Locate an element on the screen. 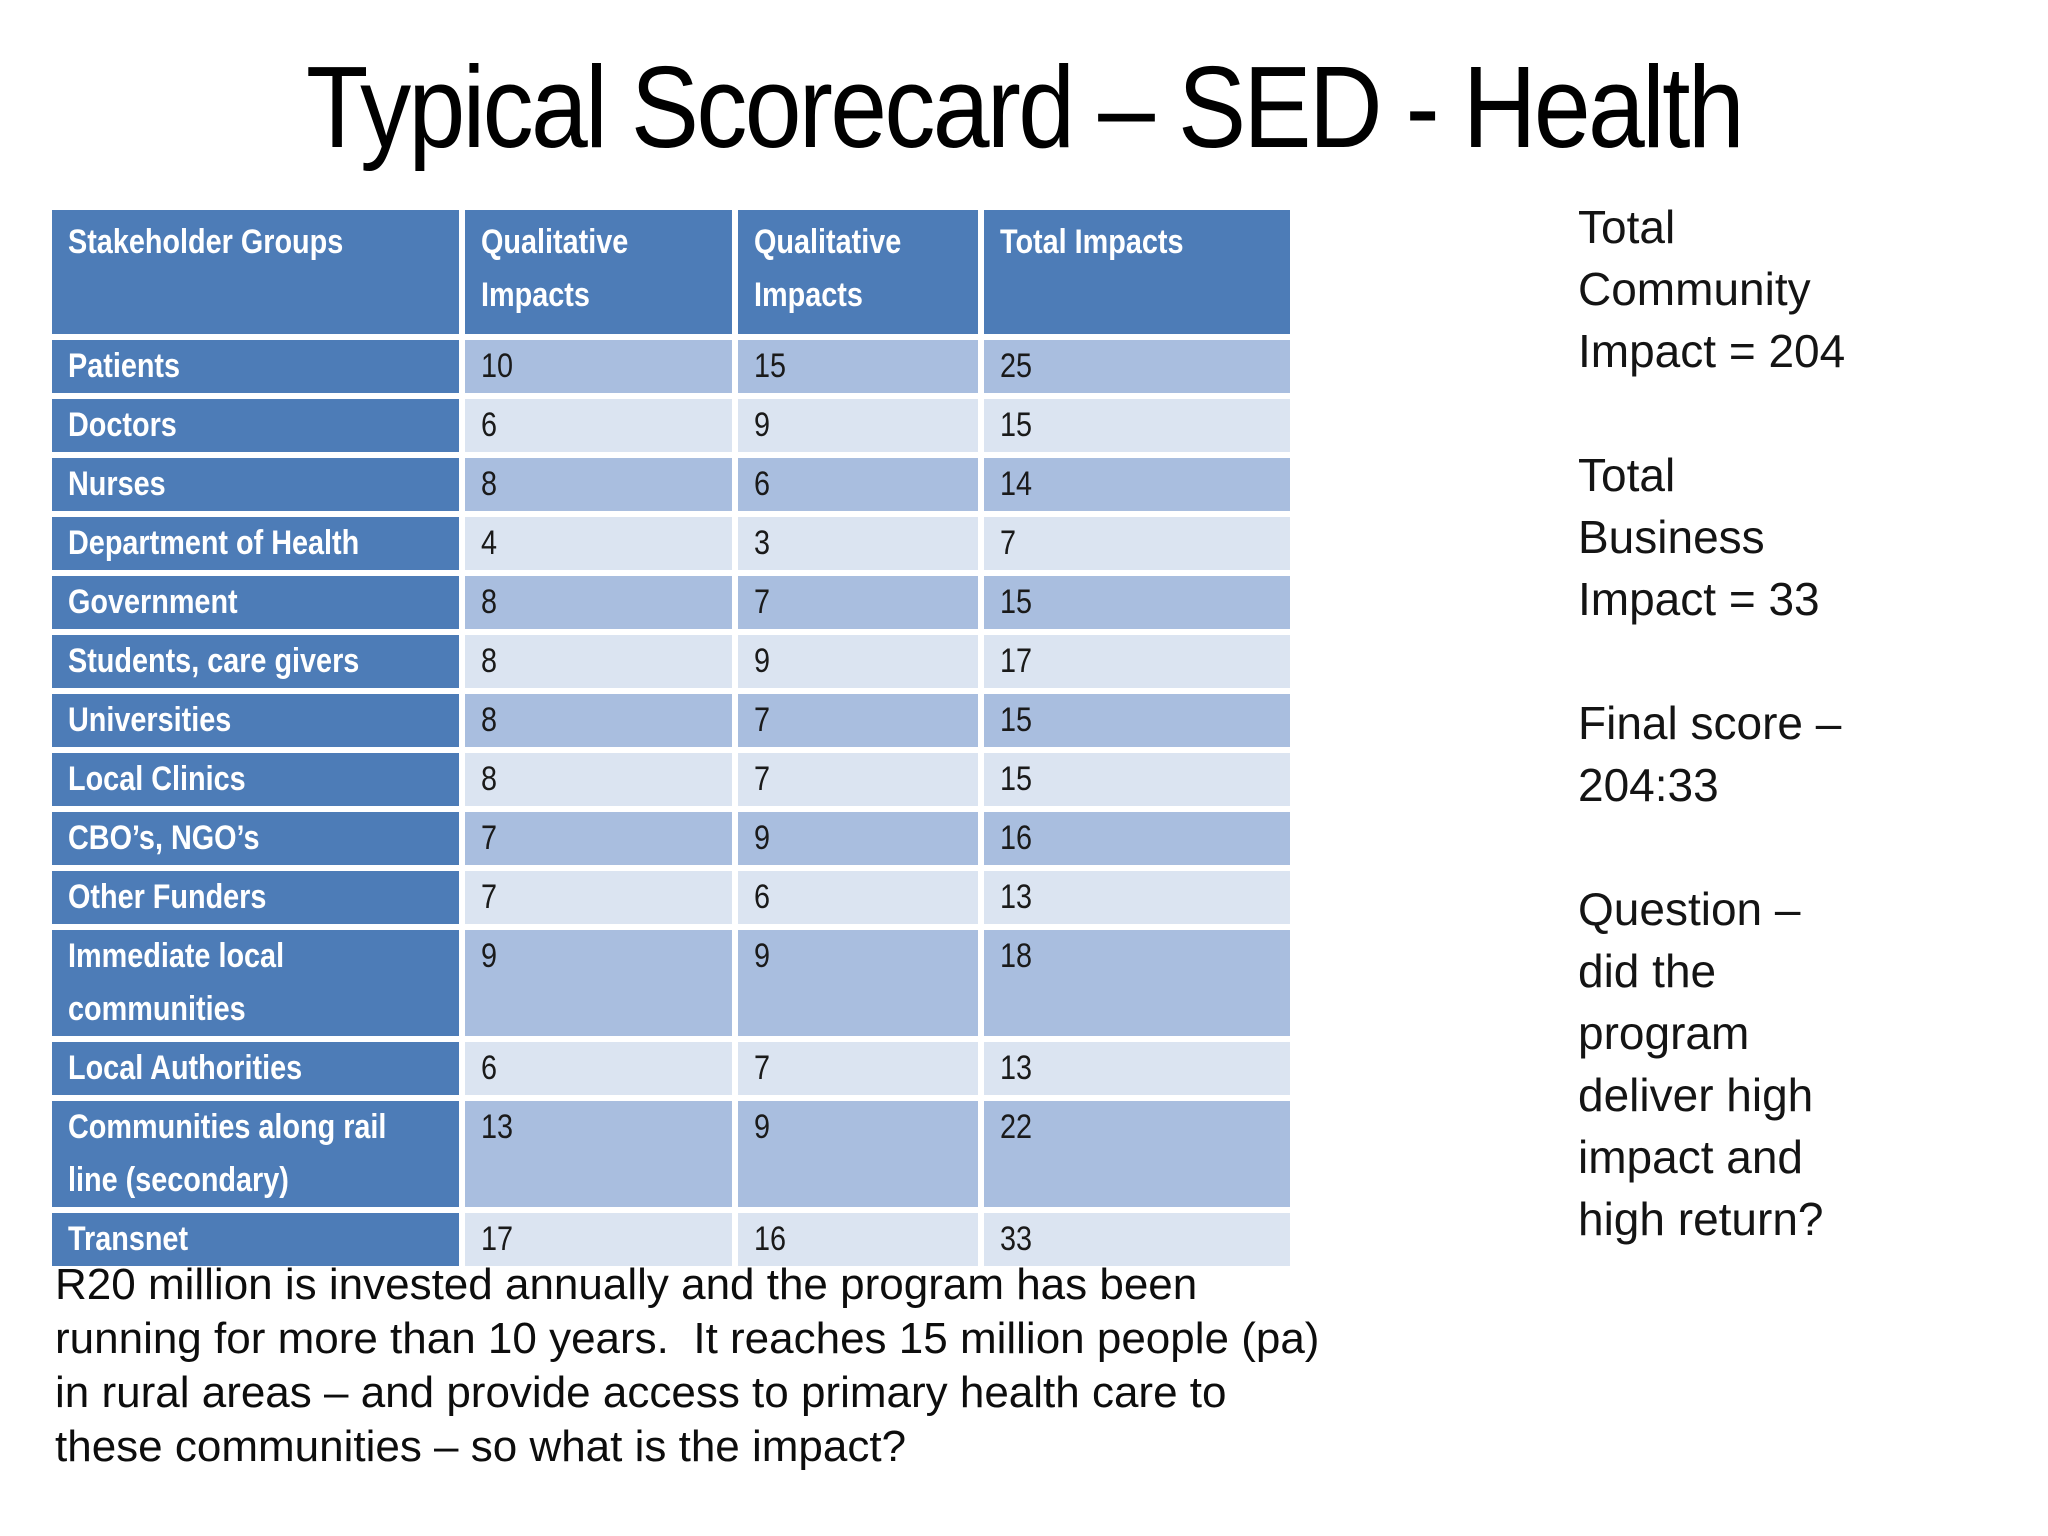  impact-value-cell: 25 is located at coordinates (1137, 366).